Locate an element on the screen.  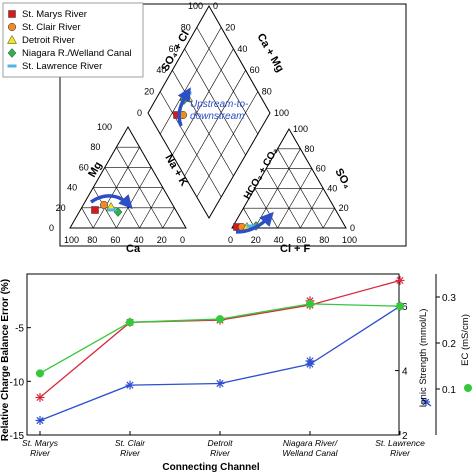
cation-left-tick: 0 is located at coordinates (51, 228).